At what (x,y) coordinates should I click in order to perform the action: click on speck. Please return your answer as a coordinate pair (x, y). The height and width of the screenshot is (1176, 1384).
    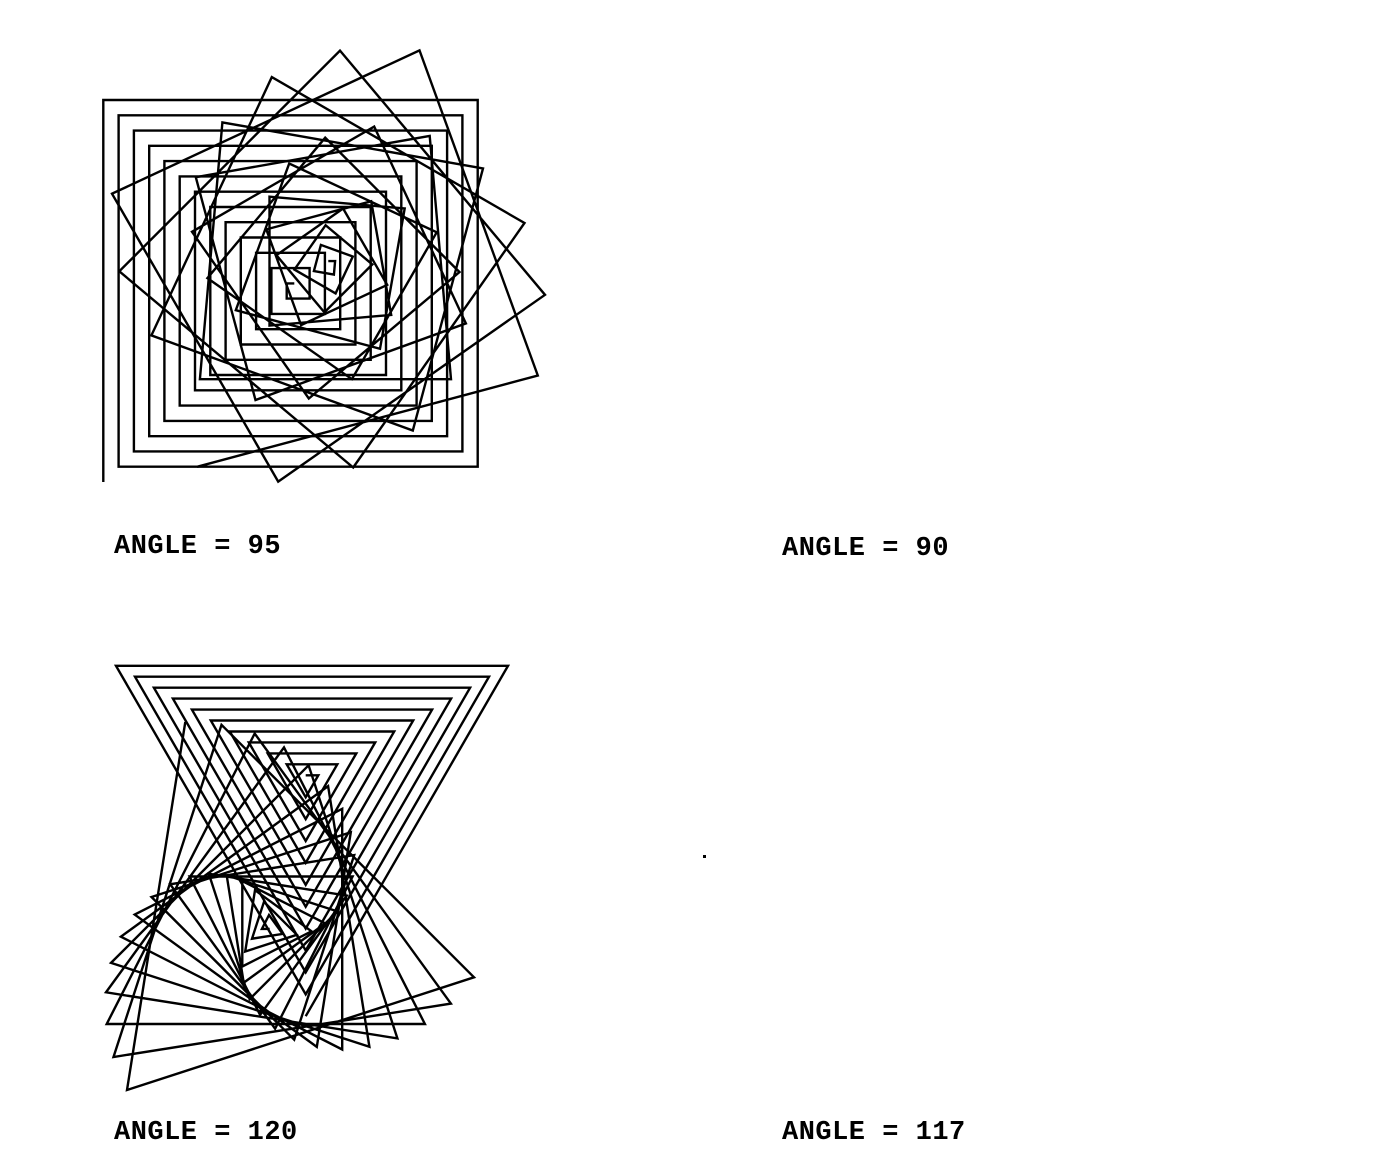
    Looking at the image, I should click on (704, 856).